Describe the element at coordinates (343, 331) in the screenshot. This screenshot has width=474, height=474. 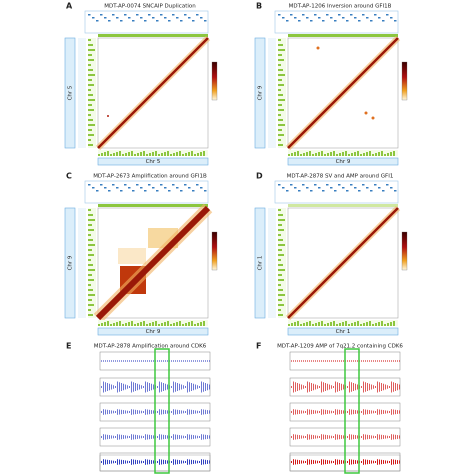
I see `x-label-box` at that location.